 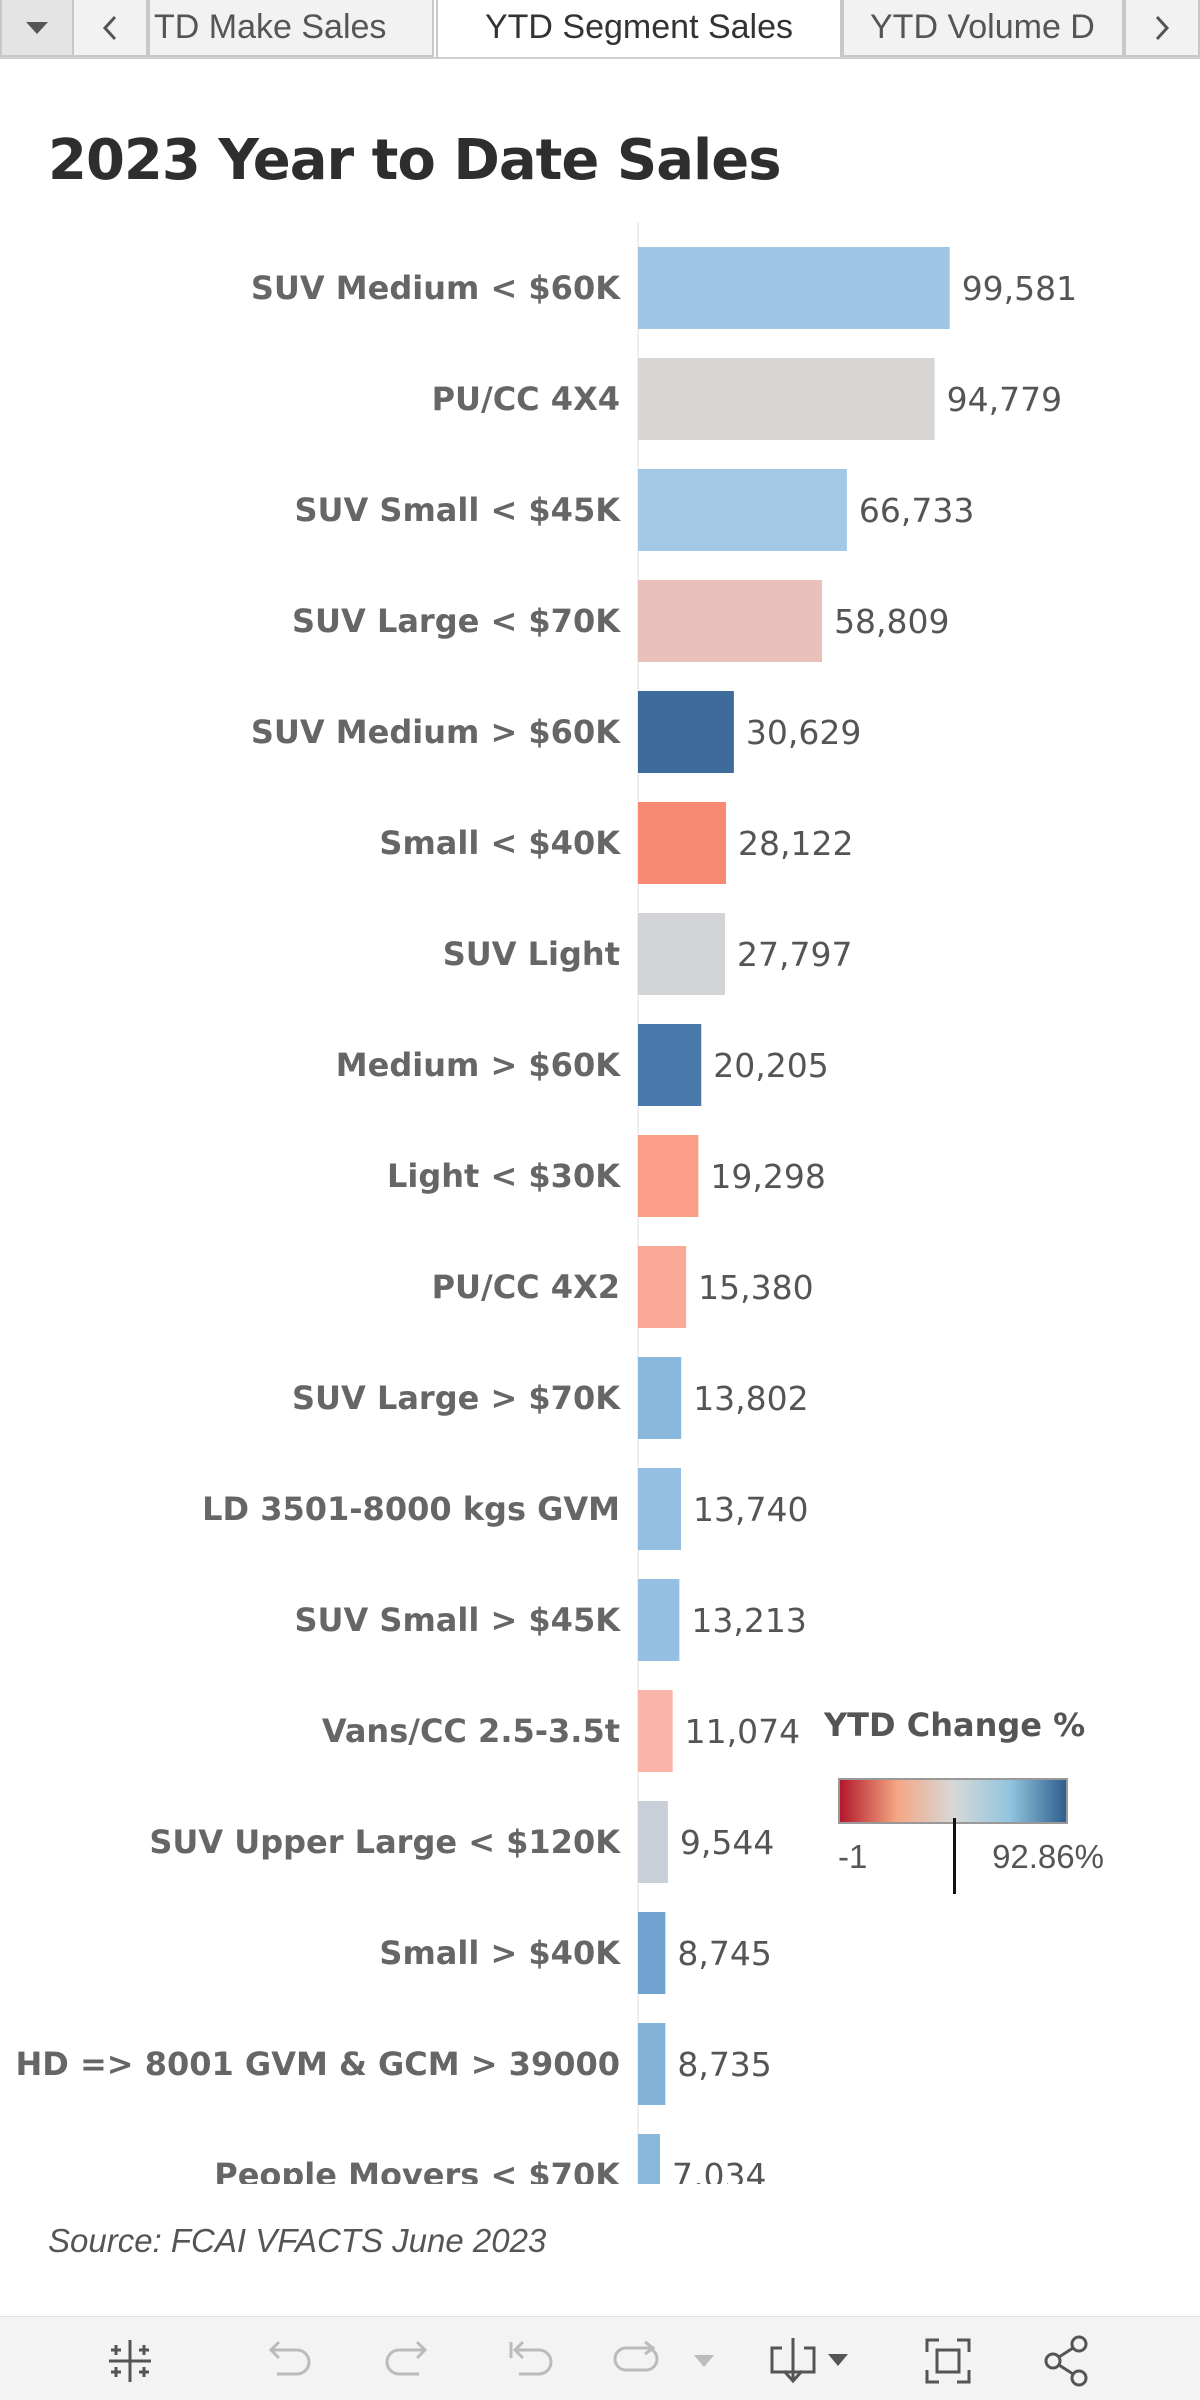 I want to click on undo-button, so click(x=288, y=2361).